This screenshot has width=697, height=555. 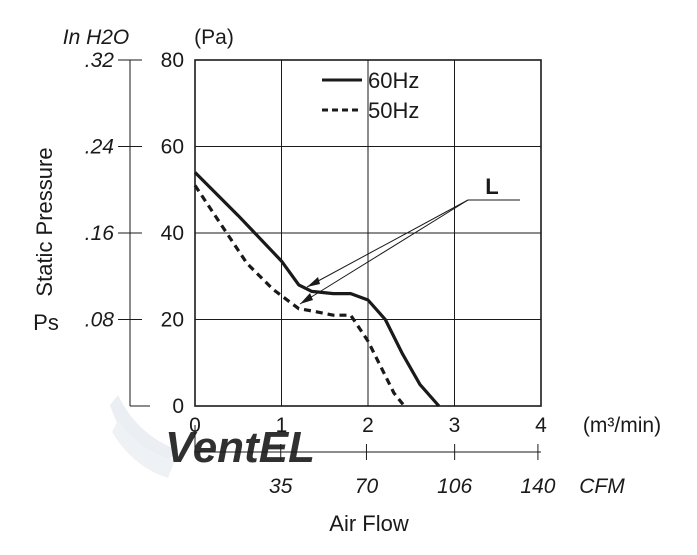 What do you see at coordinates (99, 147) in the screenshot?
I see `y2-tick-label: .24` at bounding box center [99, 147].